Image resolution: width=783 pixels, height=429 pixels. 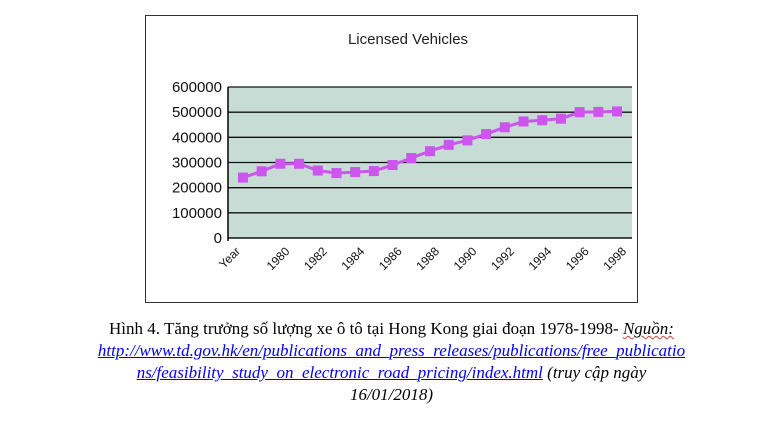 What do you see at coordinates (218, 238) in the screenshot?
I see `y-tick-label: 0` at bounding box center [218, 238].